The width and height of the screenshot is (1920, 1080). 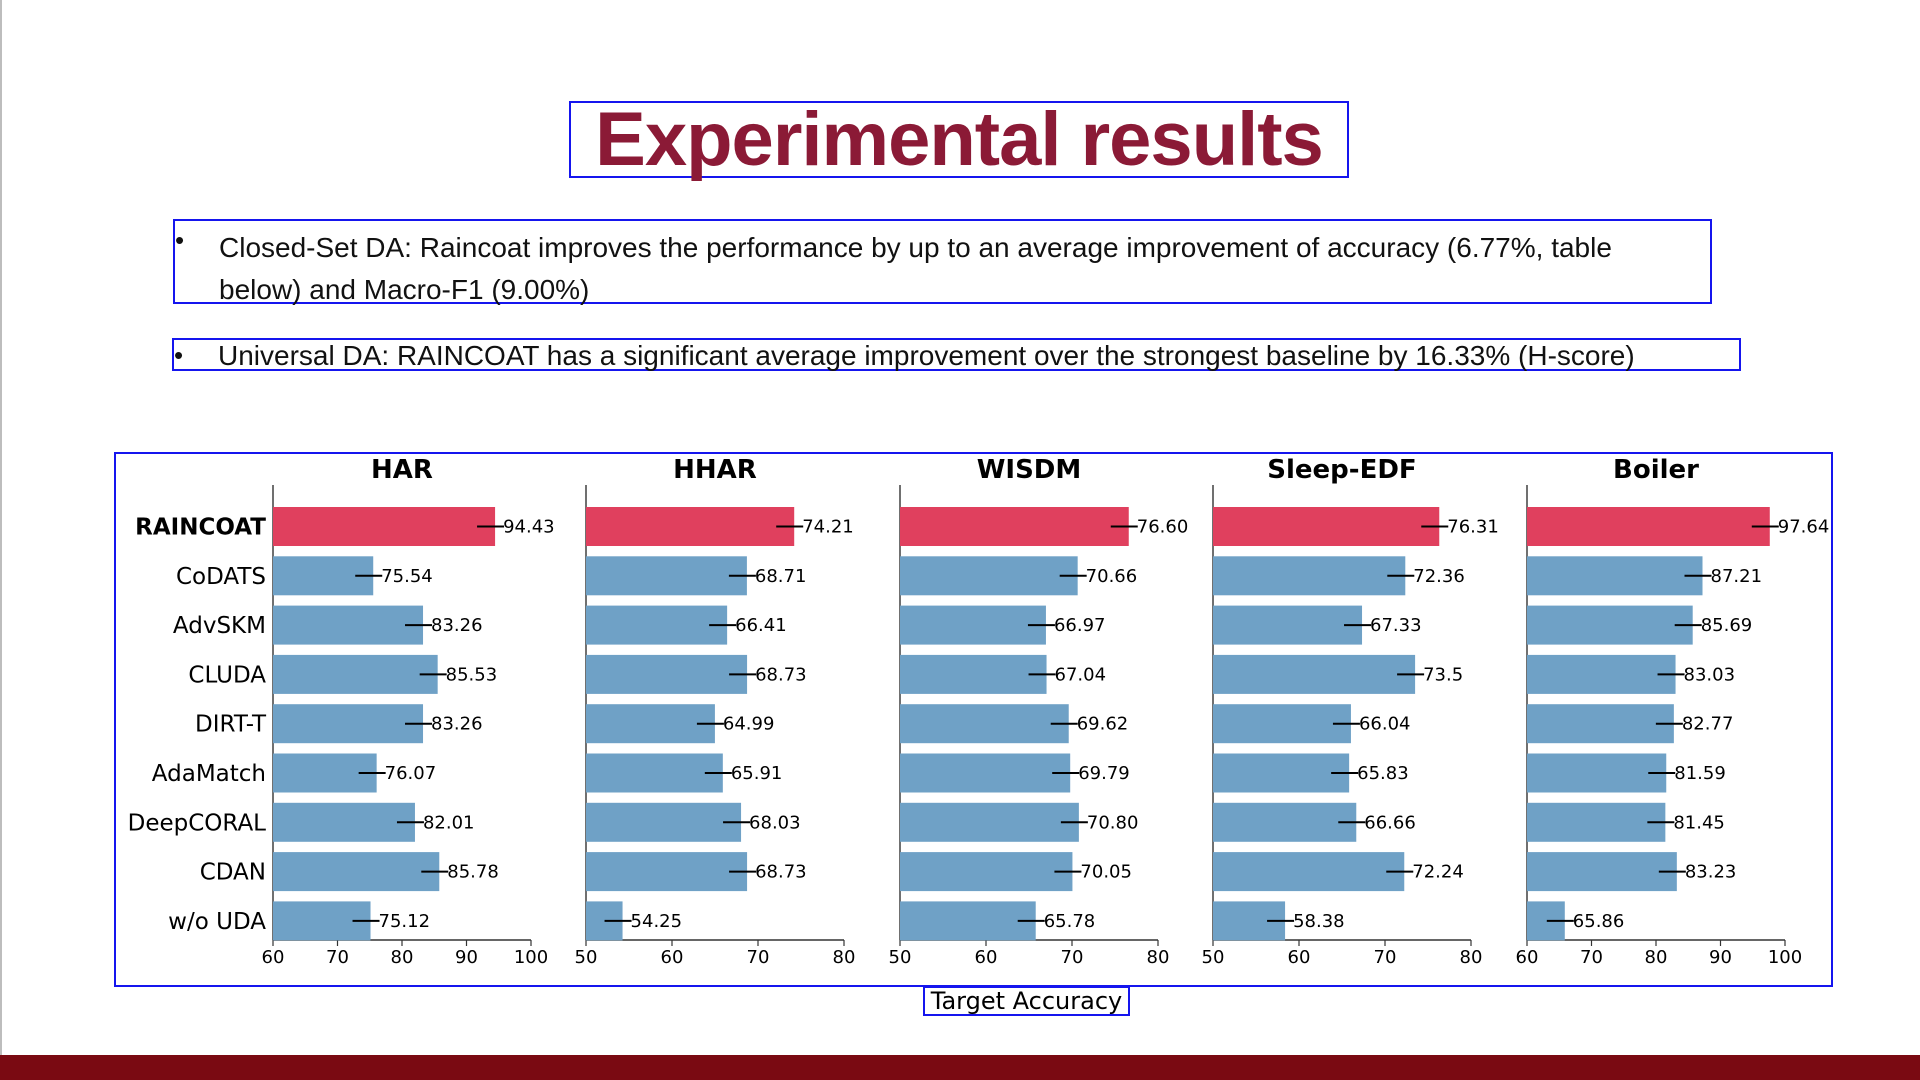 What do you see at coordinates (1737, 576) in the screenshot?
I see `data-label: 87.21` at bounding box center [1737, 576].